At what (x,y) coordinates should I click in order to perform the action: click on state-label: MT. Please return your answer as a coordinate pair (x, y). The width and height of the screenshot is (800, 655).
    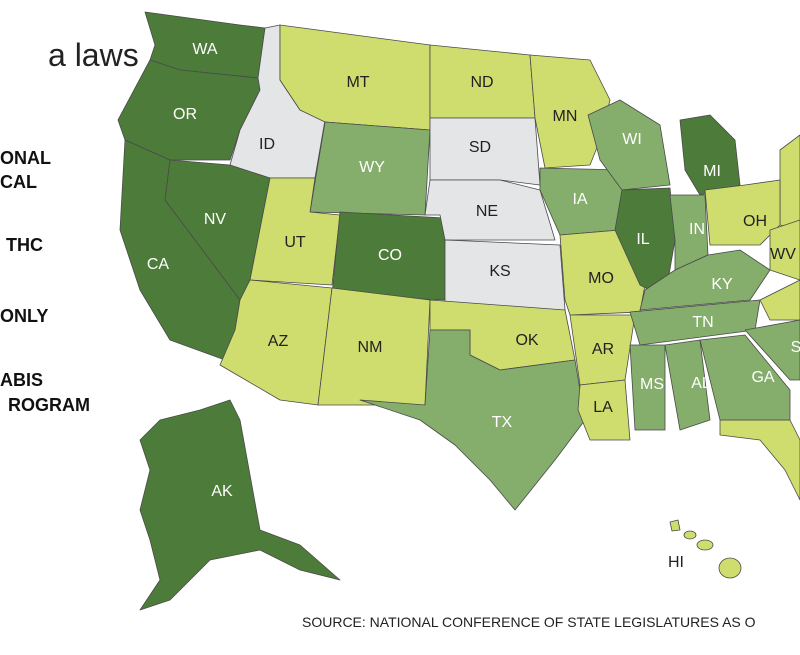
    Looking at the image, I should click on (357, 82).